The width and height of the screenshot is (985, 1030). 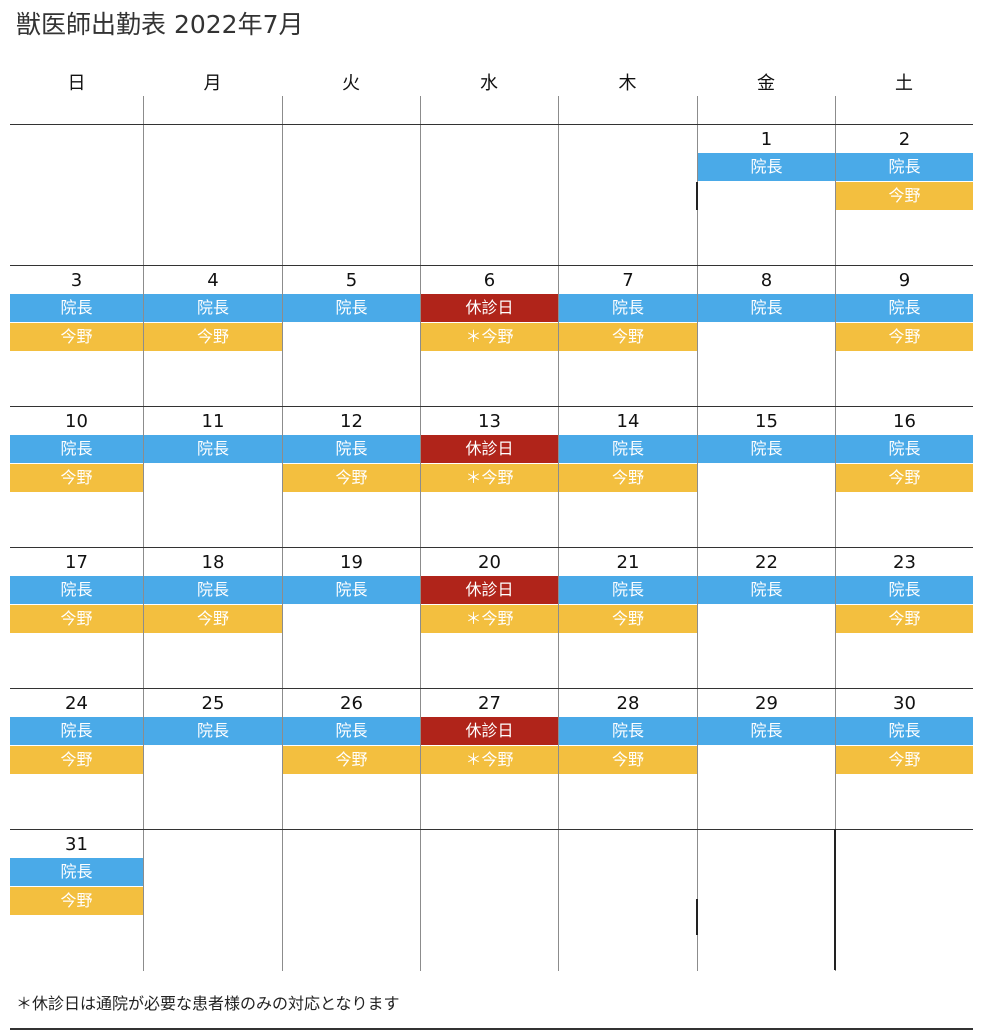 I want to click on week-row: 24 院長 今野 25 院長 26 院長 今野 27 休診日 ＊今野 28 院長 今野 29 院長 30 院長 今野, so click(x=491, y=759).